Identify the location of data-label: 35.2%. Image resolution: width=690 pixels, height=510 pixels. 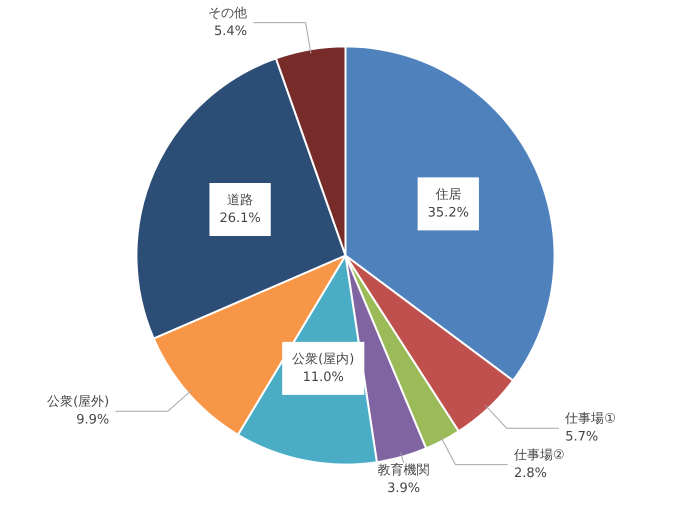
(448, 212).